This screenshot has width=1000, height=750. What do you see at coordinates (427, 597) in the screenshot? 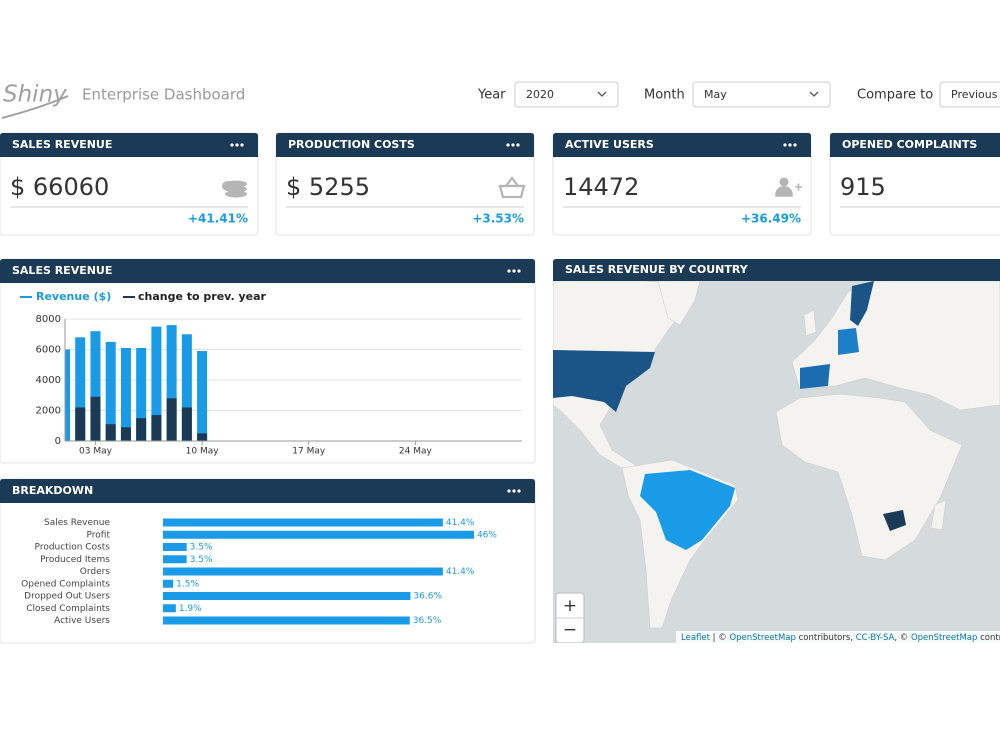
I see `value-label: 36.6%` at bounding box center [427, 597].